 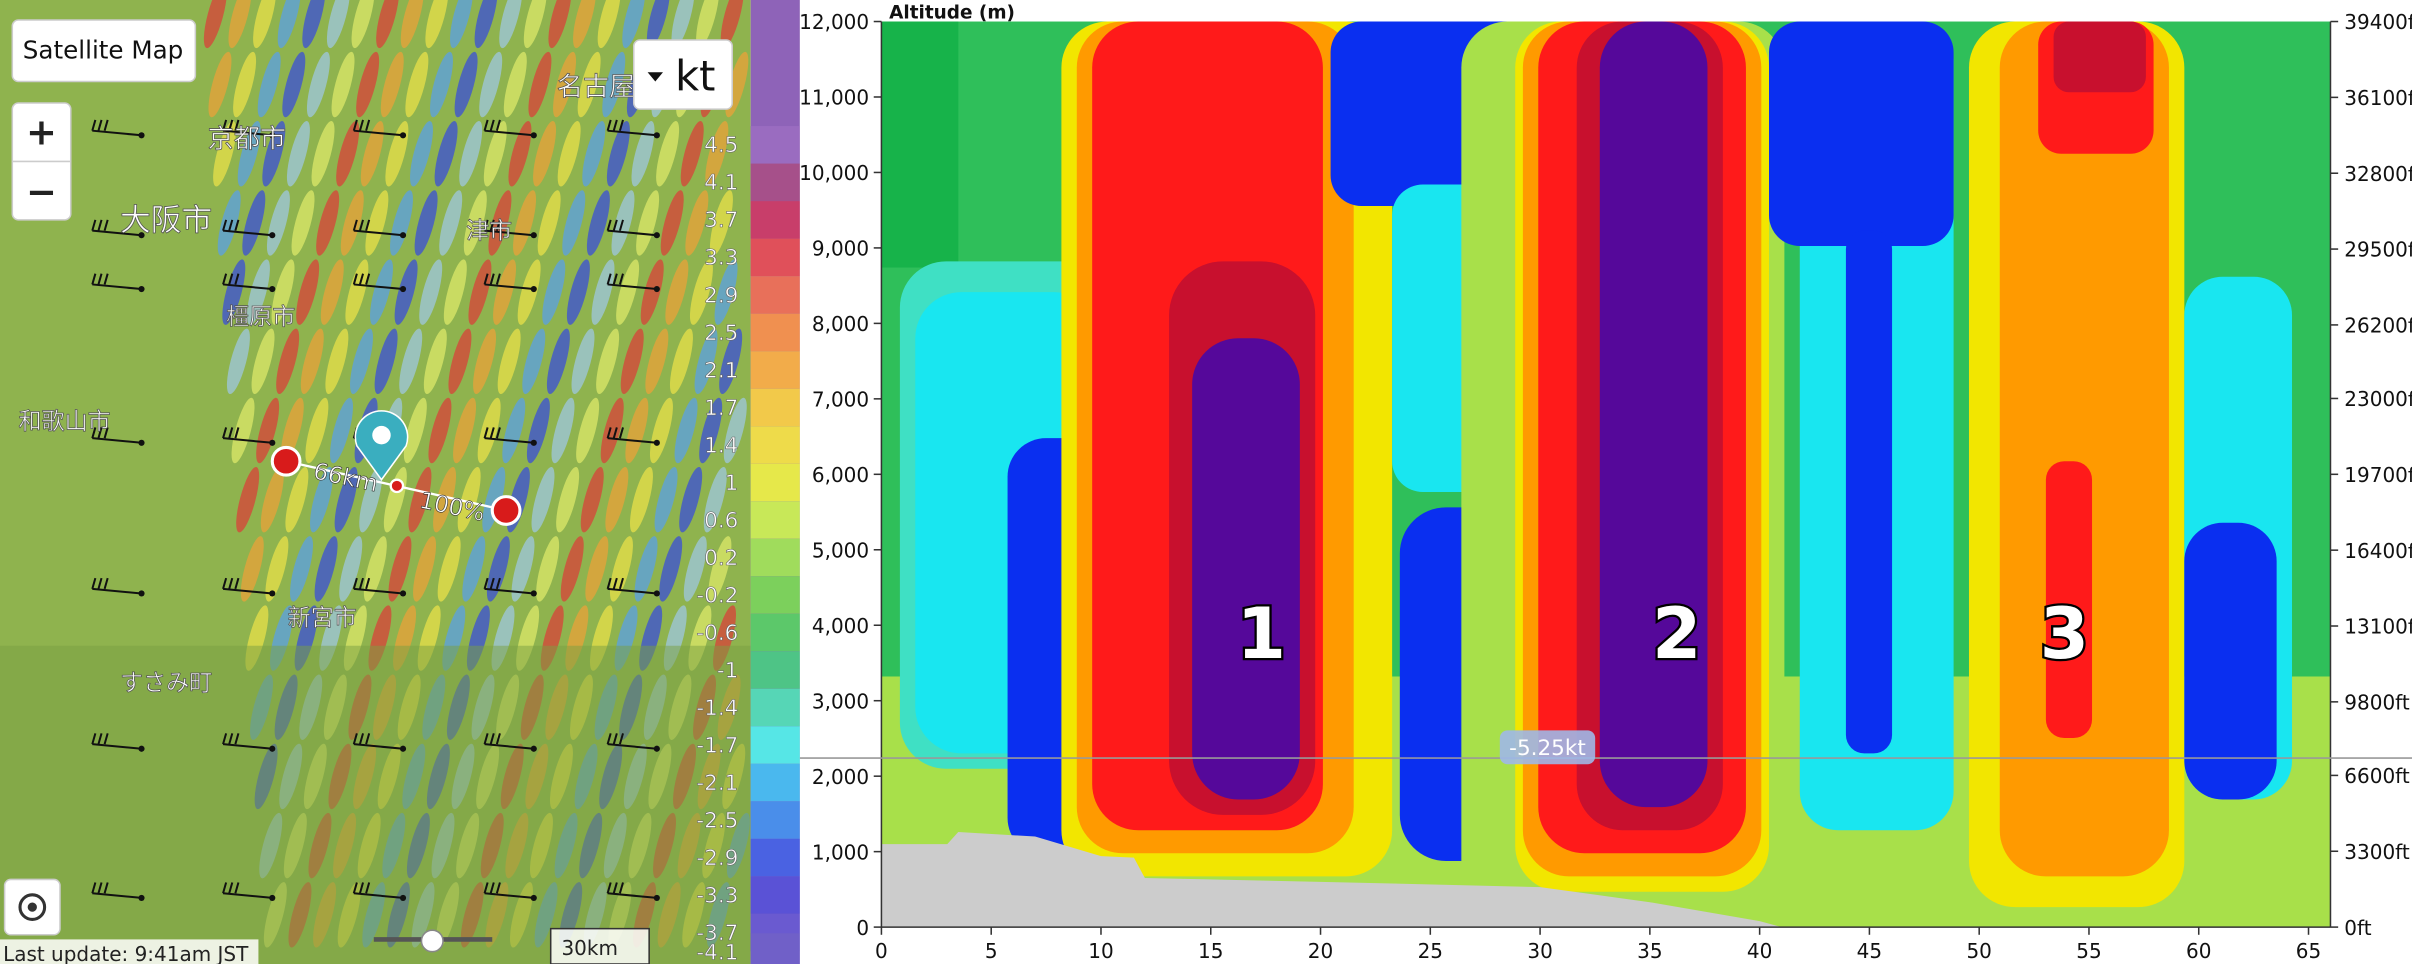 What do you see at coordinates (721, 445) in the screenshot?
I see `legend-label: 1.4` at bounding box center [721, 445].